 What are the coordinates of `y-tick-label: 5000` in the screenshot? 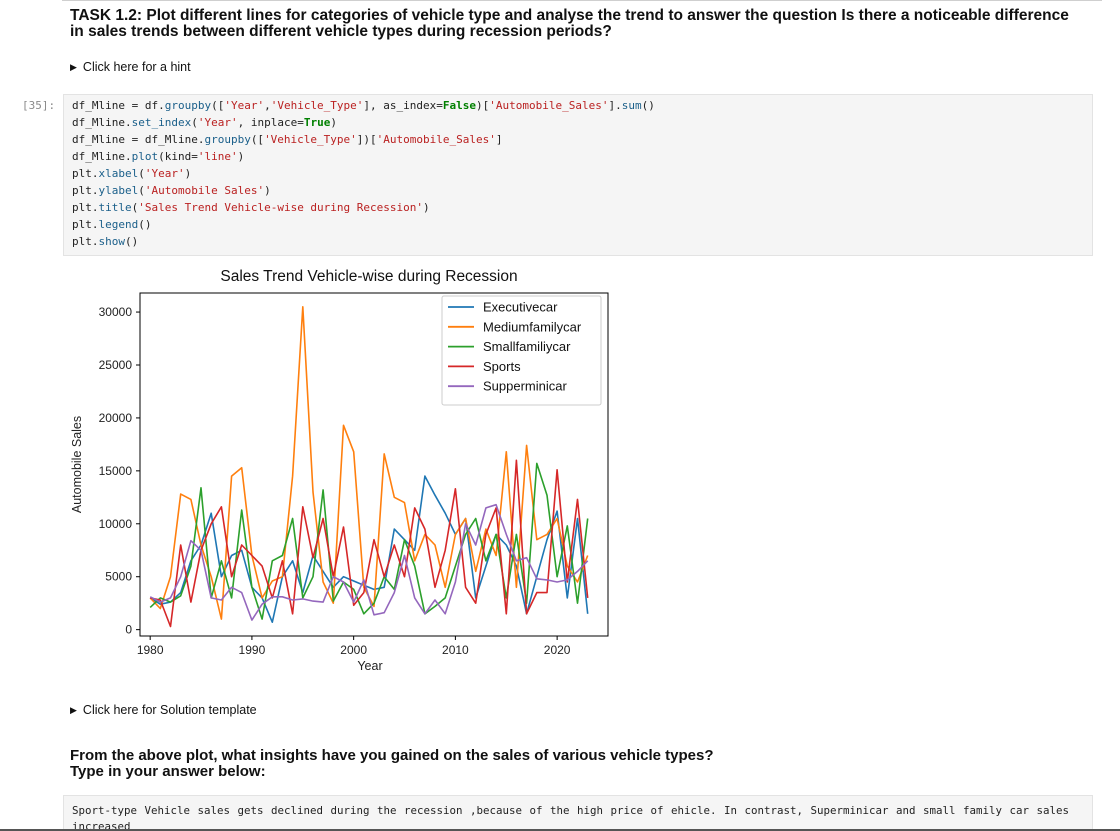 It's located at (118, 577).